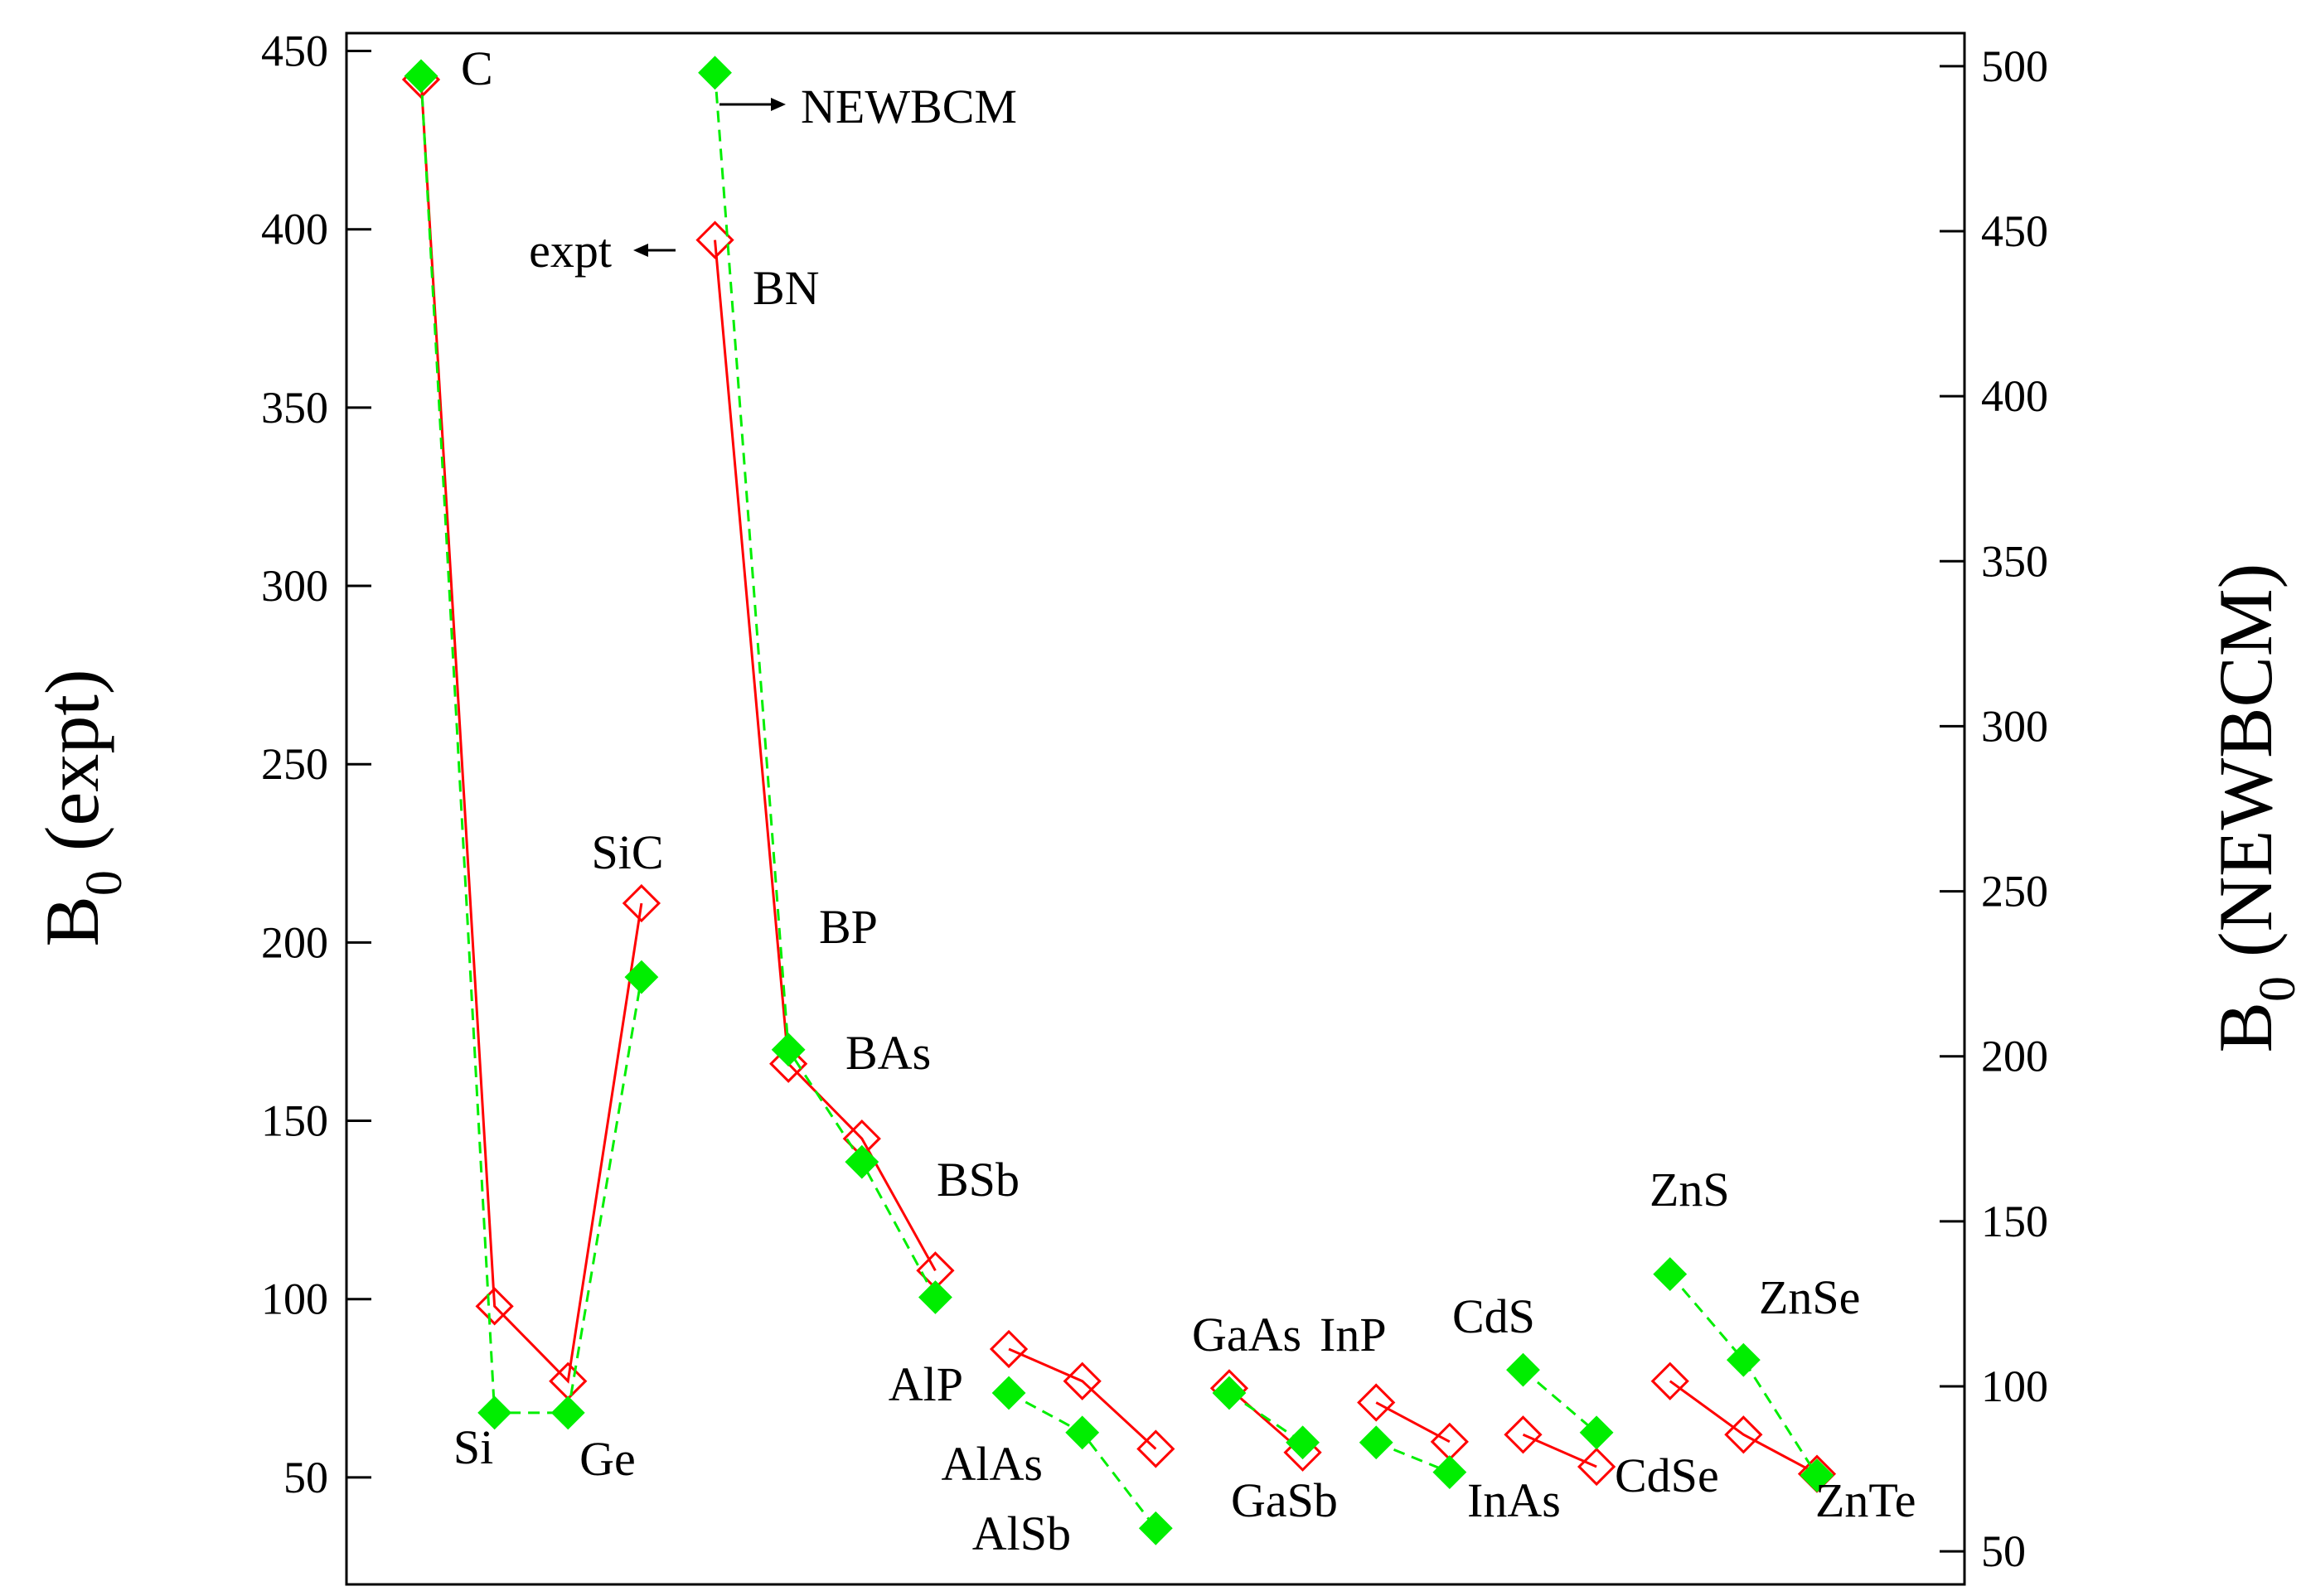 The height and width of the screenshot is (1596, 2306). Describe the element at coordinates (567, 1412) in the screenshot. I see `data-point-ge` at that location.